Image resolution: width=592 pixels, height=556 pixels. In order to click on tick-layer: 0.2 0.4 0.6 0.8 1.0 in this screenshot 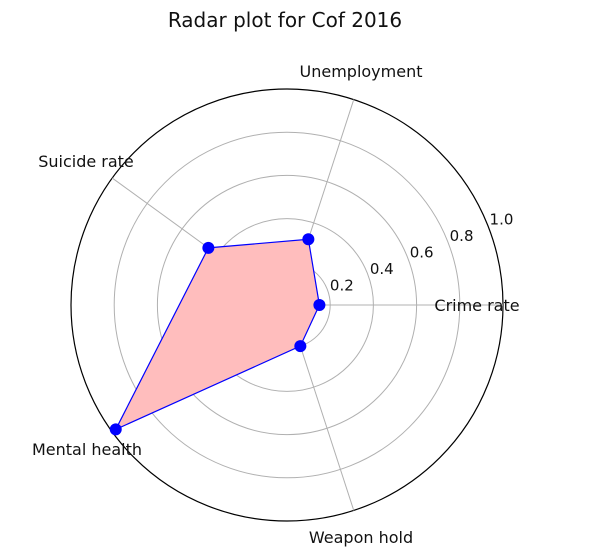, I will do `click(422, 252)`.